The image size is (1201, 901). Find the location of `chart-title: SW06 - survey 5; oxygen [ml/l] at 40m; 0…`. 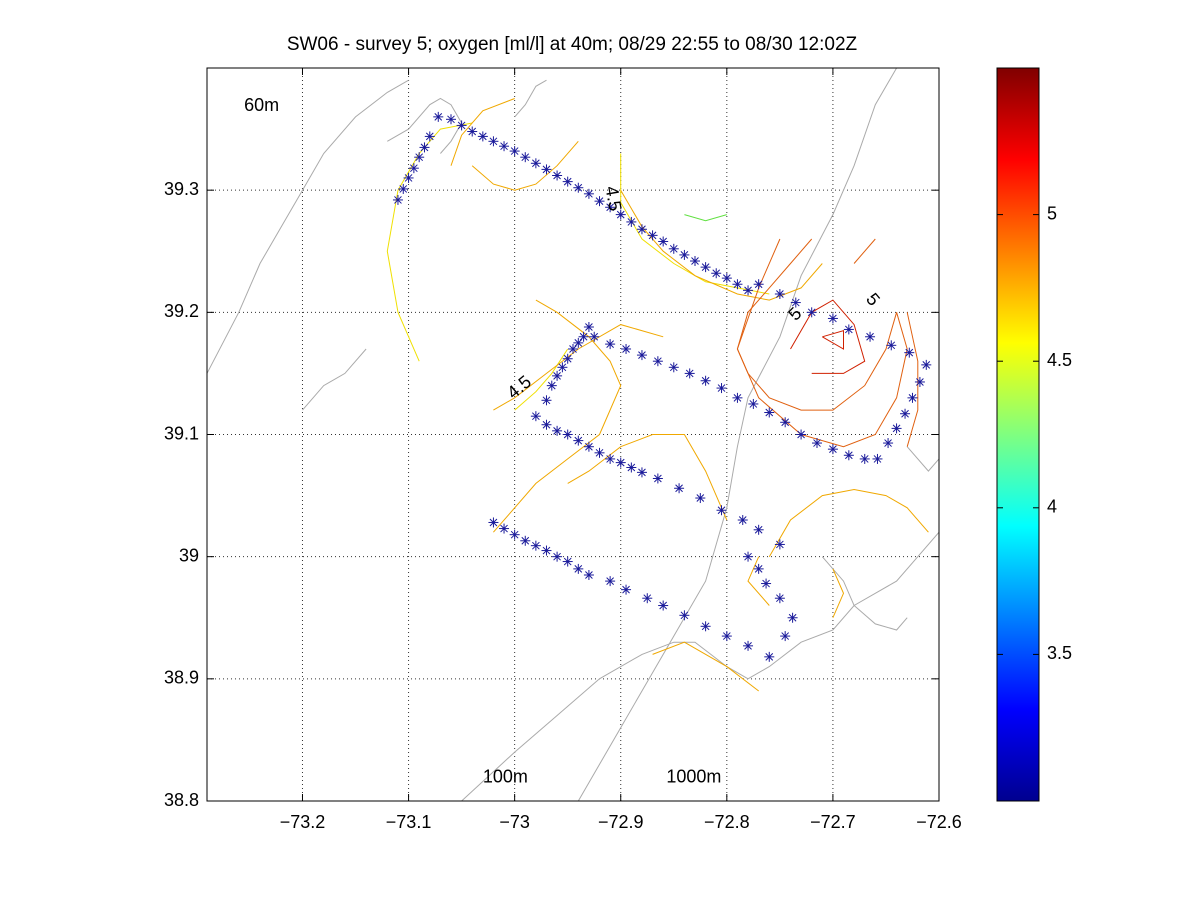

chart-title: SW06 - survey 5; oxygen [ml/l] at 40m; 0… is located at coordinates (572, 44).